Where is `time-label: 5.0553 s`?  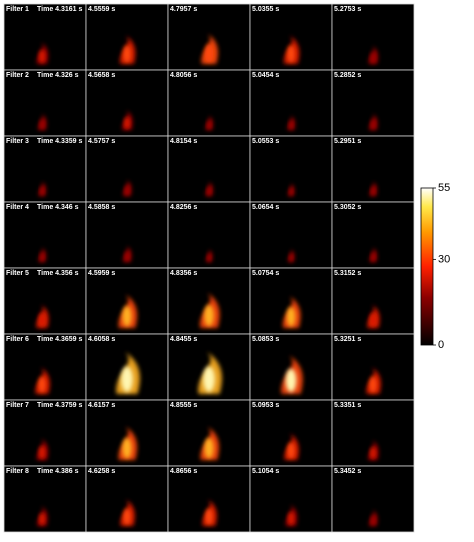 time-label: 5.0553 s is located at coordinates (265, 141).